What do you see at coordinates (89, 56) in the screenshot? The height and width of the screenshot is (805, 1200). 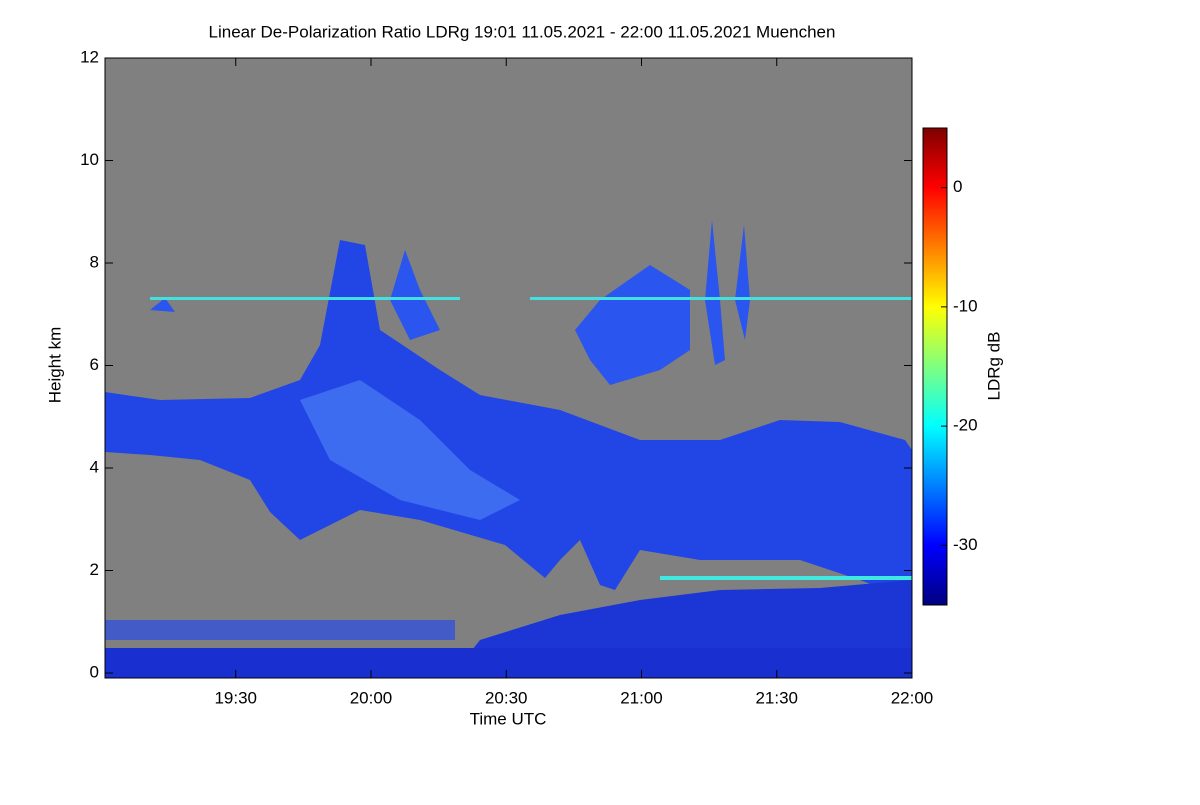 I see `y-tick-label: 12` at bounding box center [89, 56].